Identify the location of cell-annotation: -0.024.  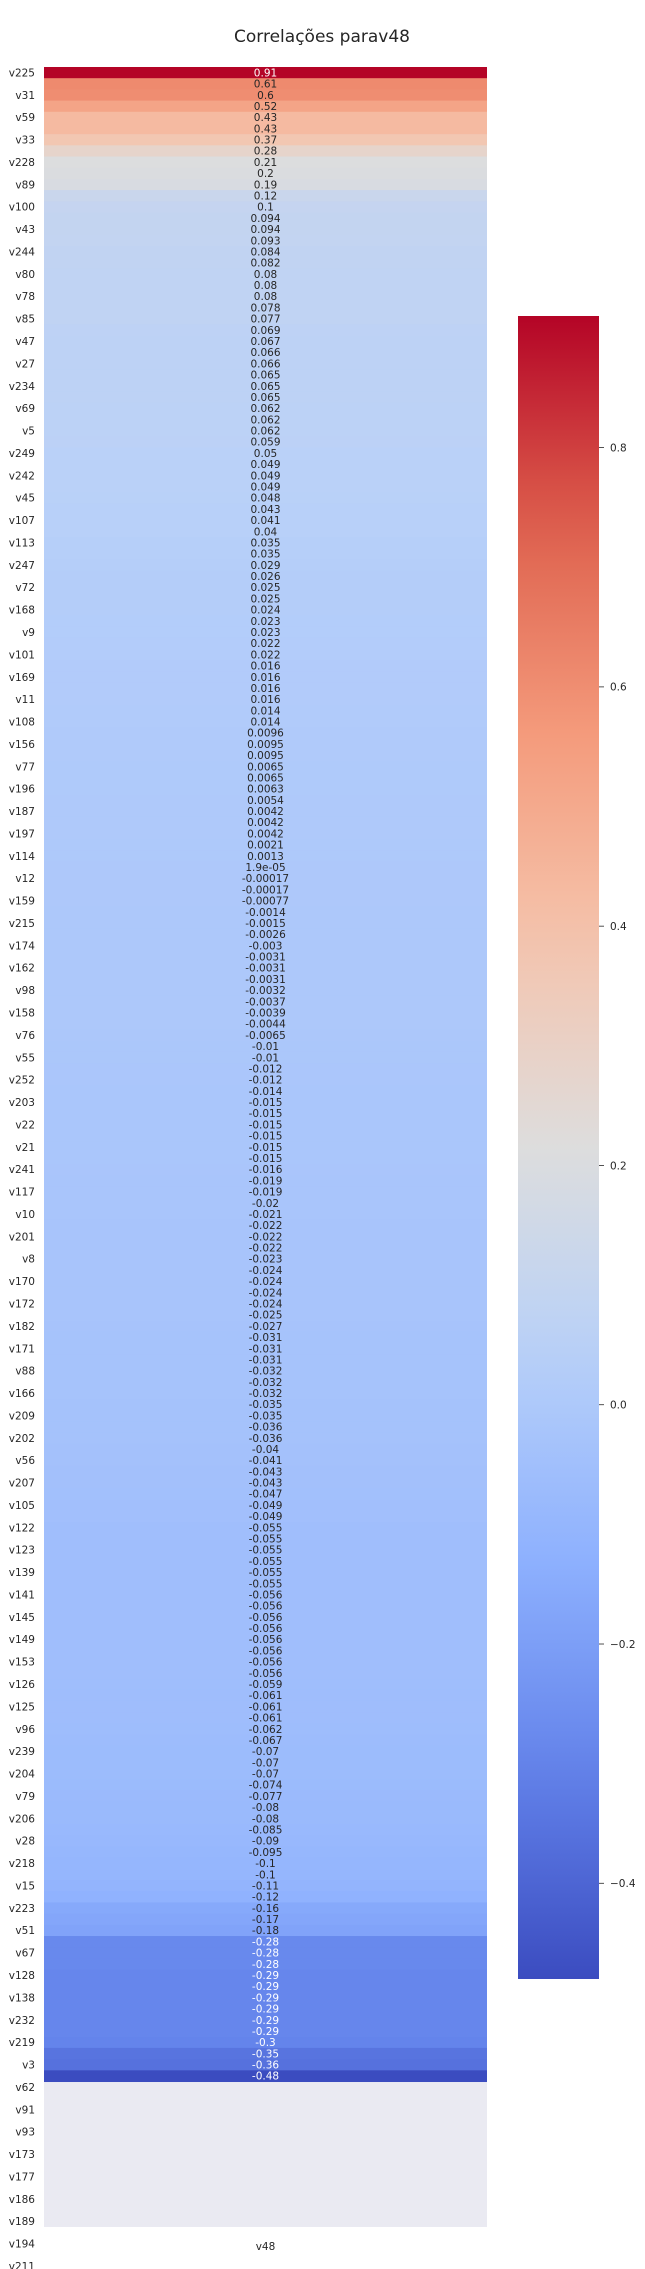
(266, 1271).